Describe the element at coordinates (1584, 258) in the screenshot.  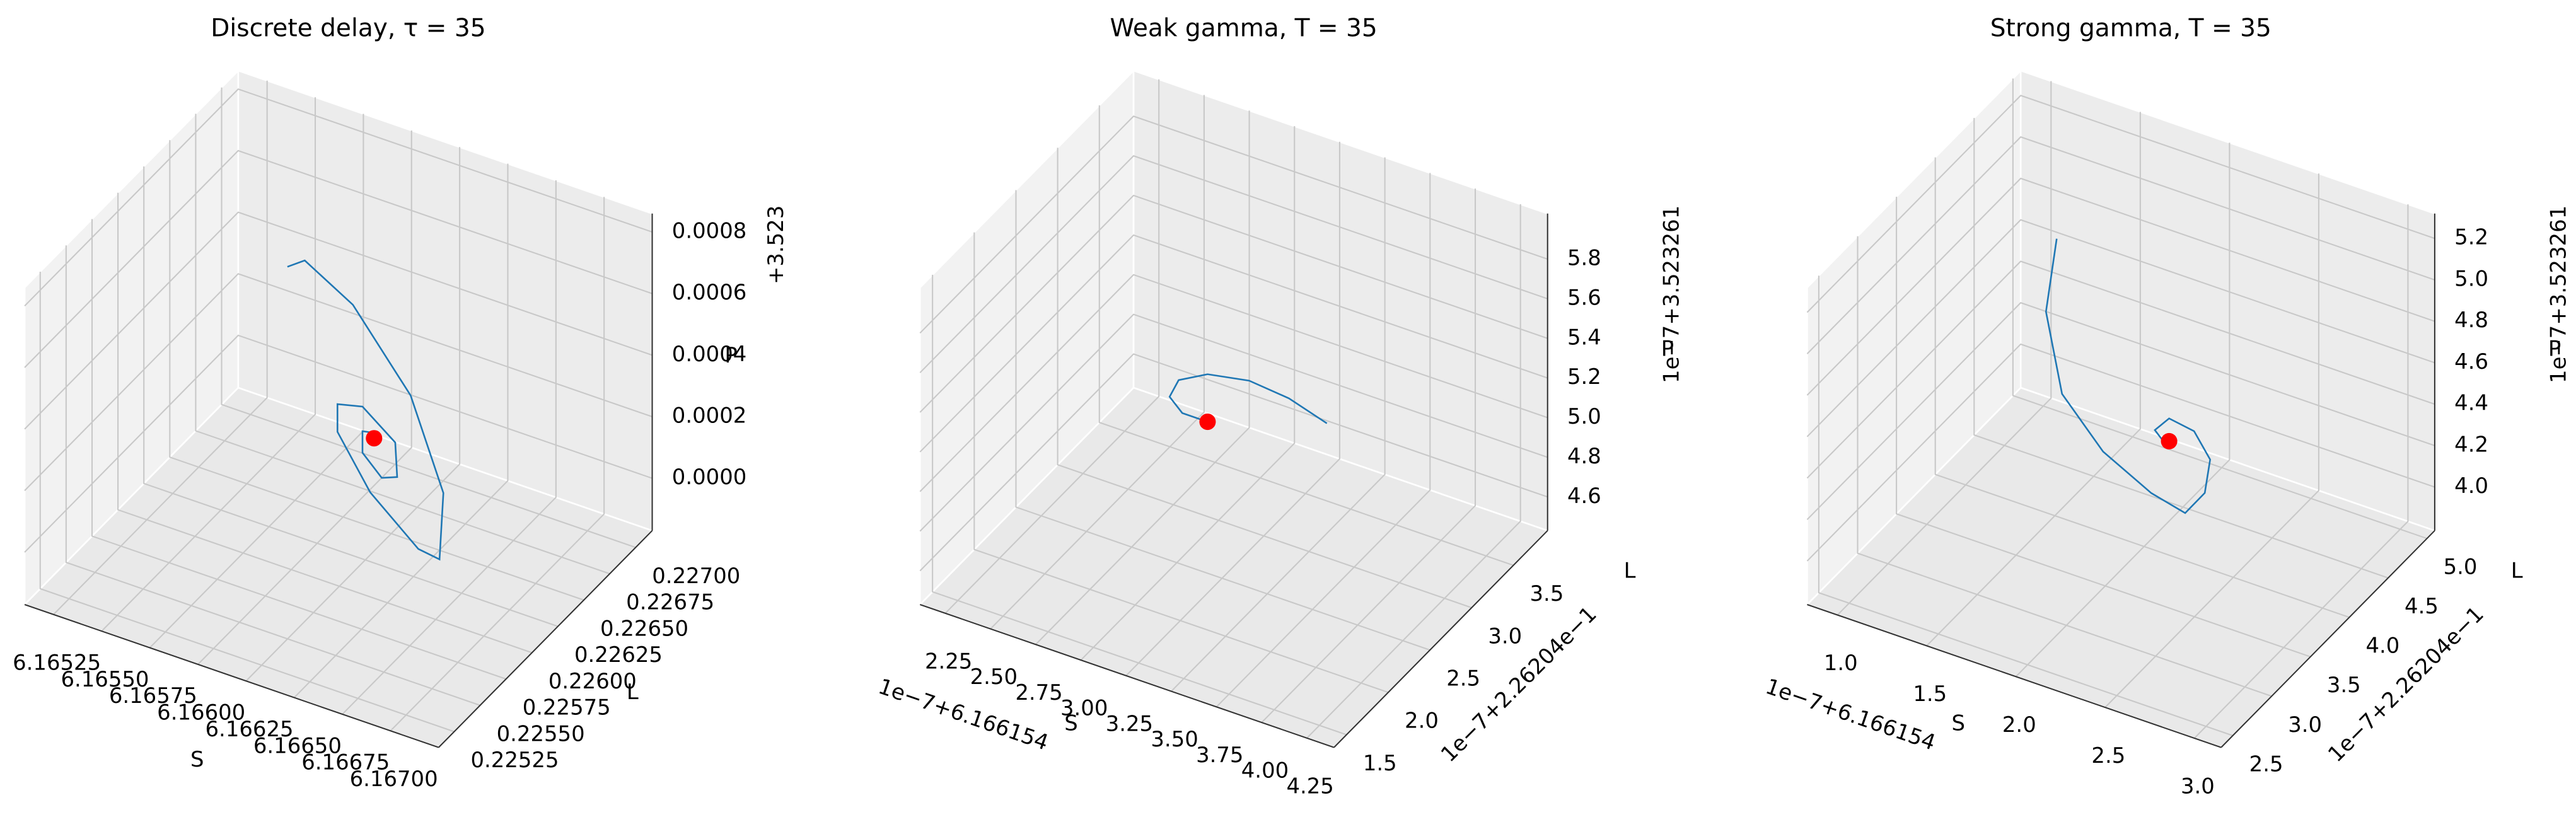
I see `z-tick-label: 5.8` at that location.